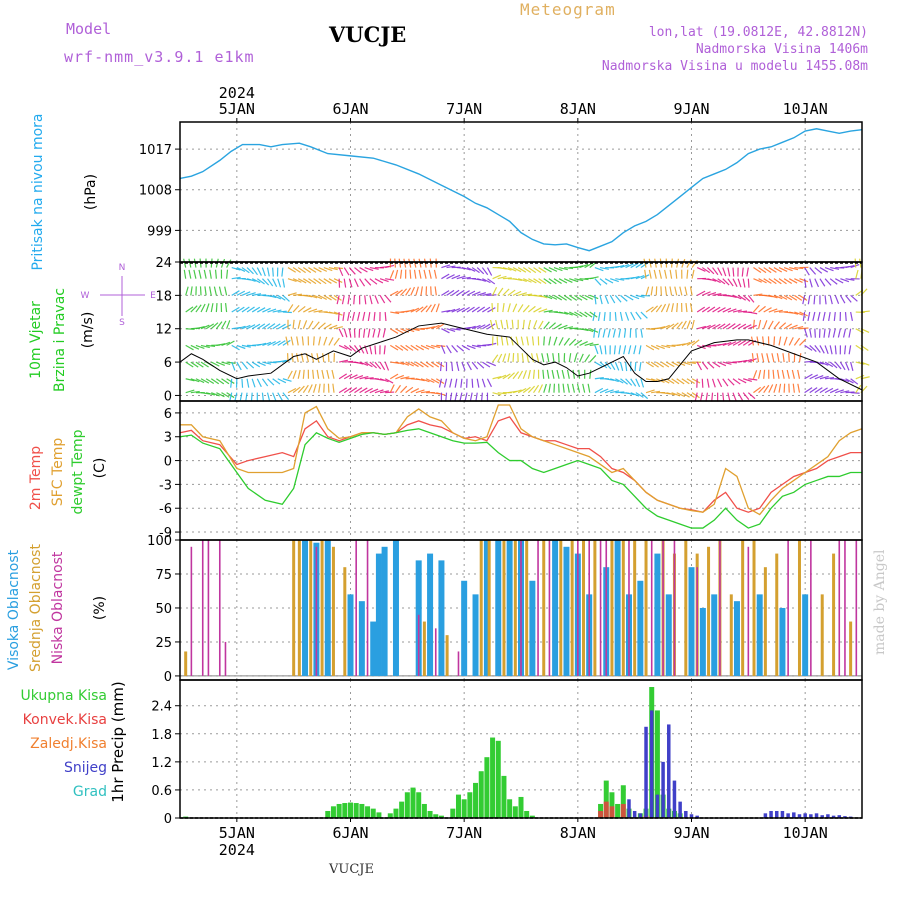 This screenshot has width=900, height=900. I want to click on y-tick-label: 0, so click(168, 396).